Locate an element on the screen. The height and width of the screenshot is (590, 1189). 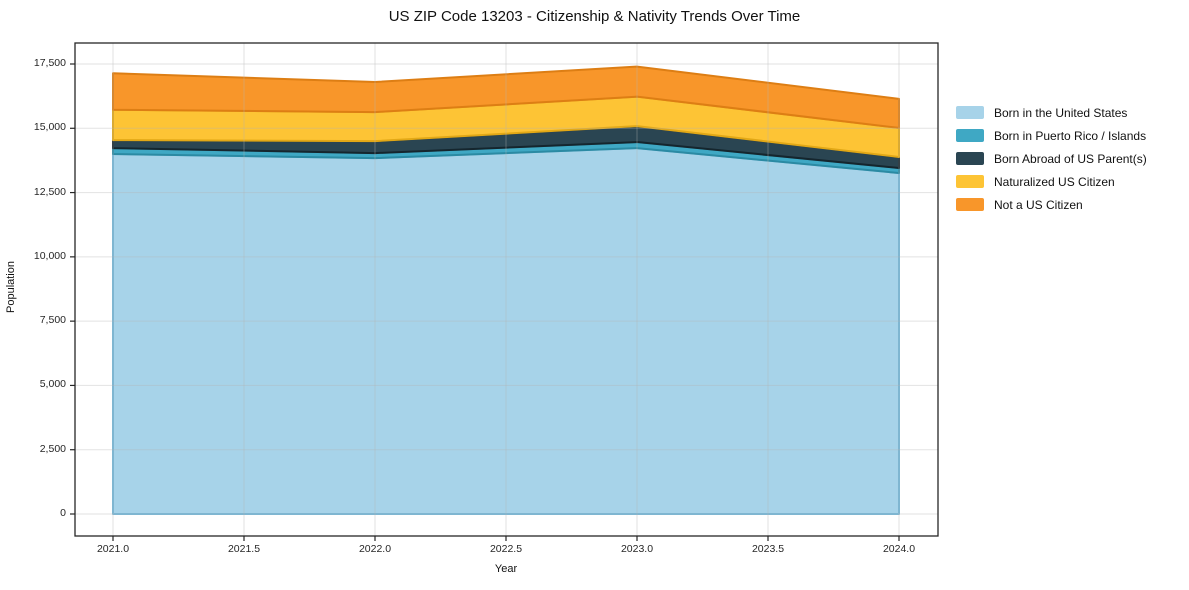
legend-item: Born in Puerto Rico / Islands is located at coordinates (1051, 135).